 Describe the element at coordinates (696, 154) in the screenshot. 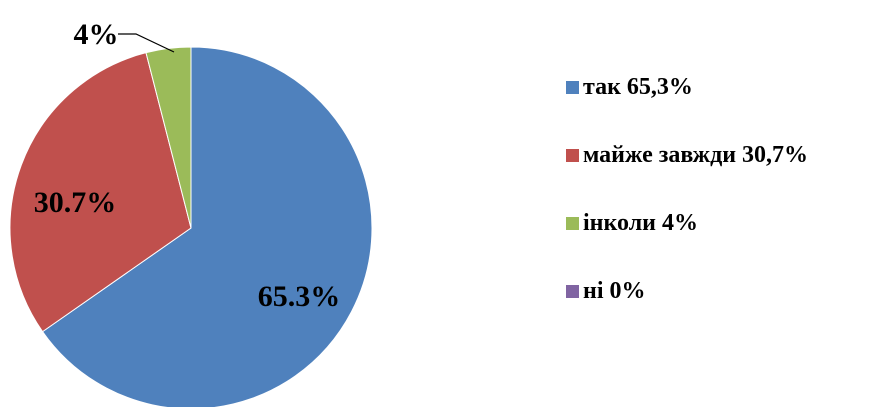

I see `legend-label-maizhe-zavzhdy: майже завжди 30,7%` at that location.